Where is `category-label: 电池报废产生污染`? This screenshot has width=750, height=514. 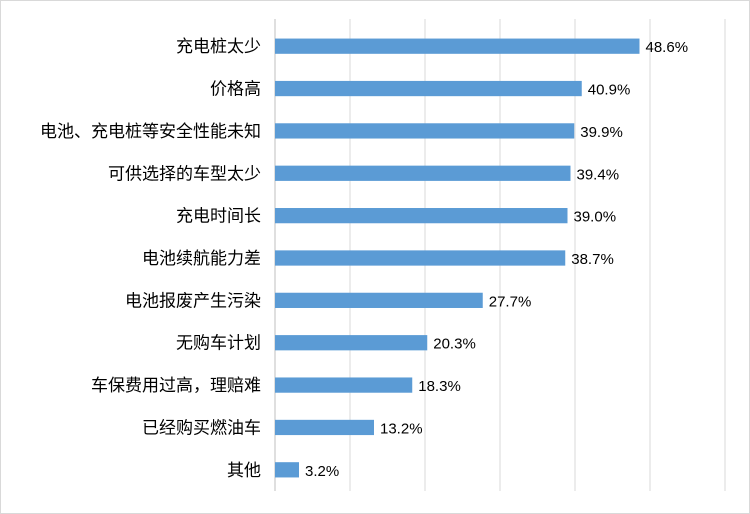 category-label: 电池报废产生污染 is located at coordinates (193, 301).